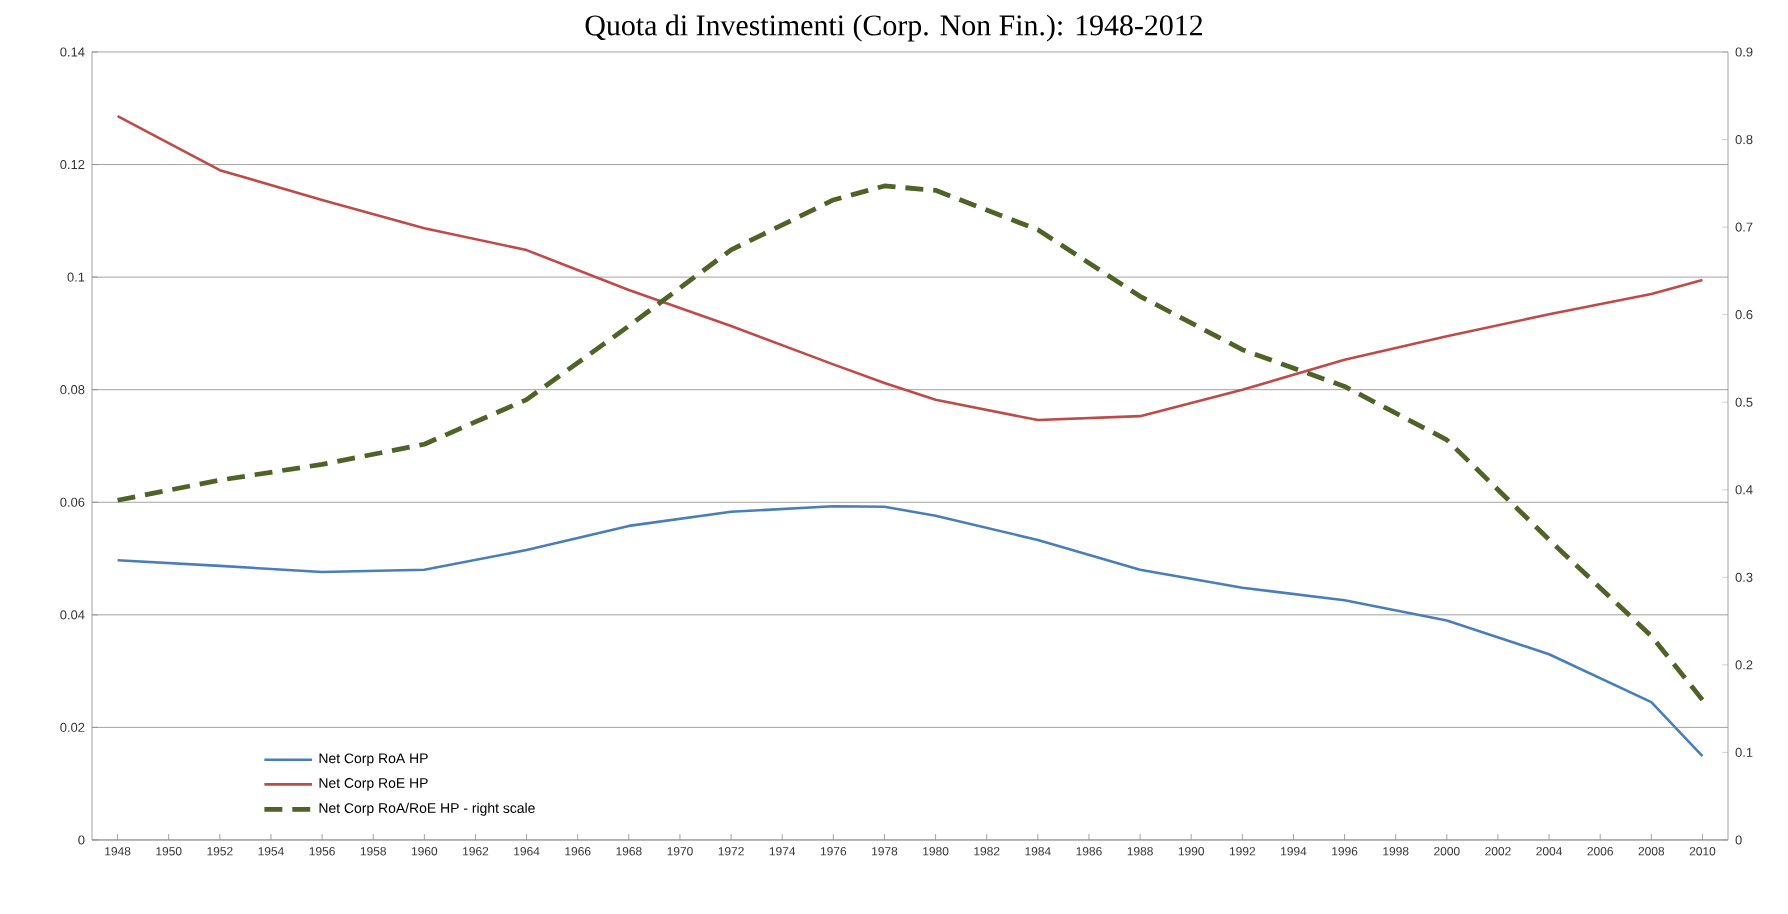  What do you see at coordinates (893, 28) in the screenshot?
I see `chart-title: Quota di Investimenti (Corp. Non Fin.): 1948-2012` at bounding box center [893, 28].